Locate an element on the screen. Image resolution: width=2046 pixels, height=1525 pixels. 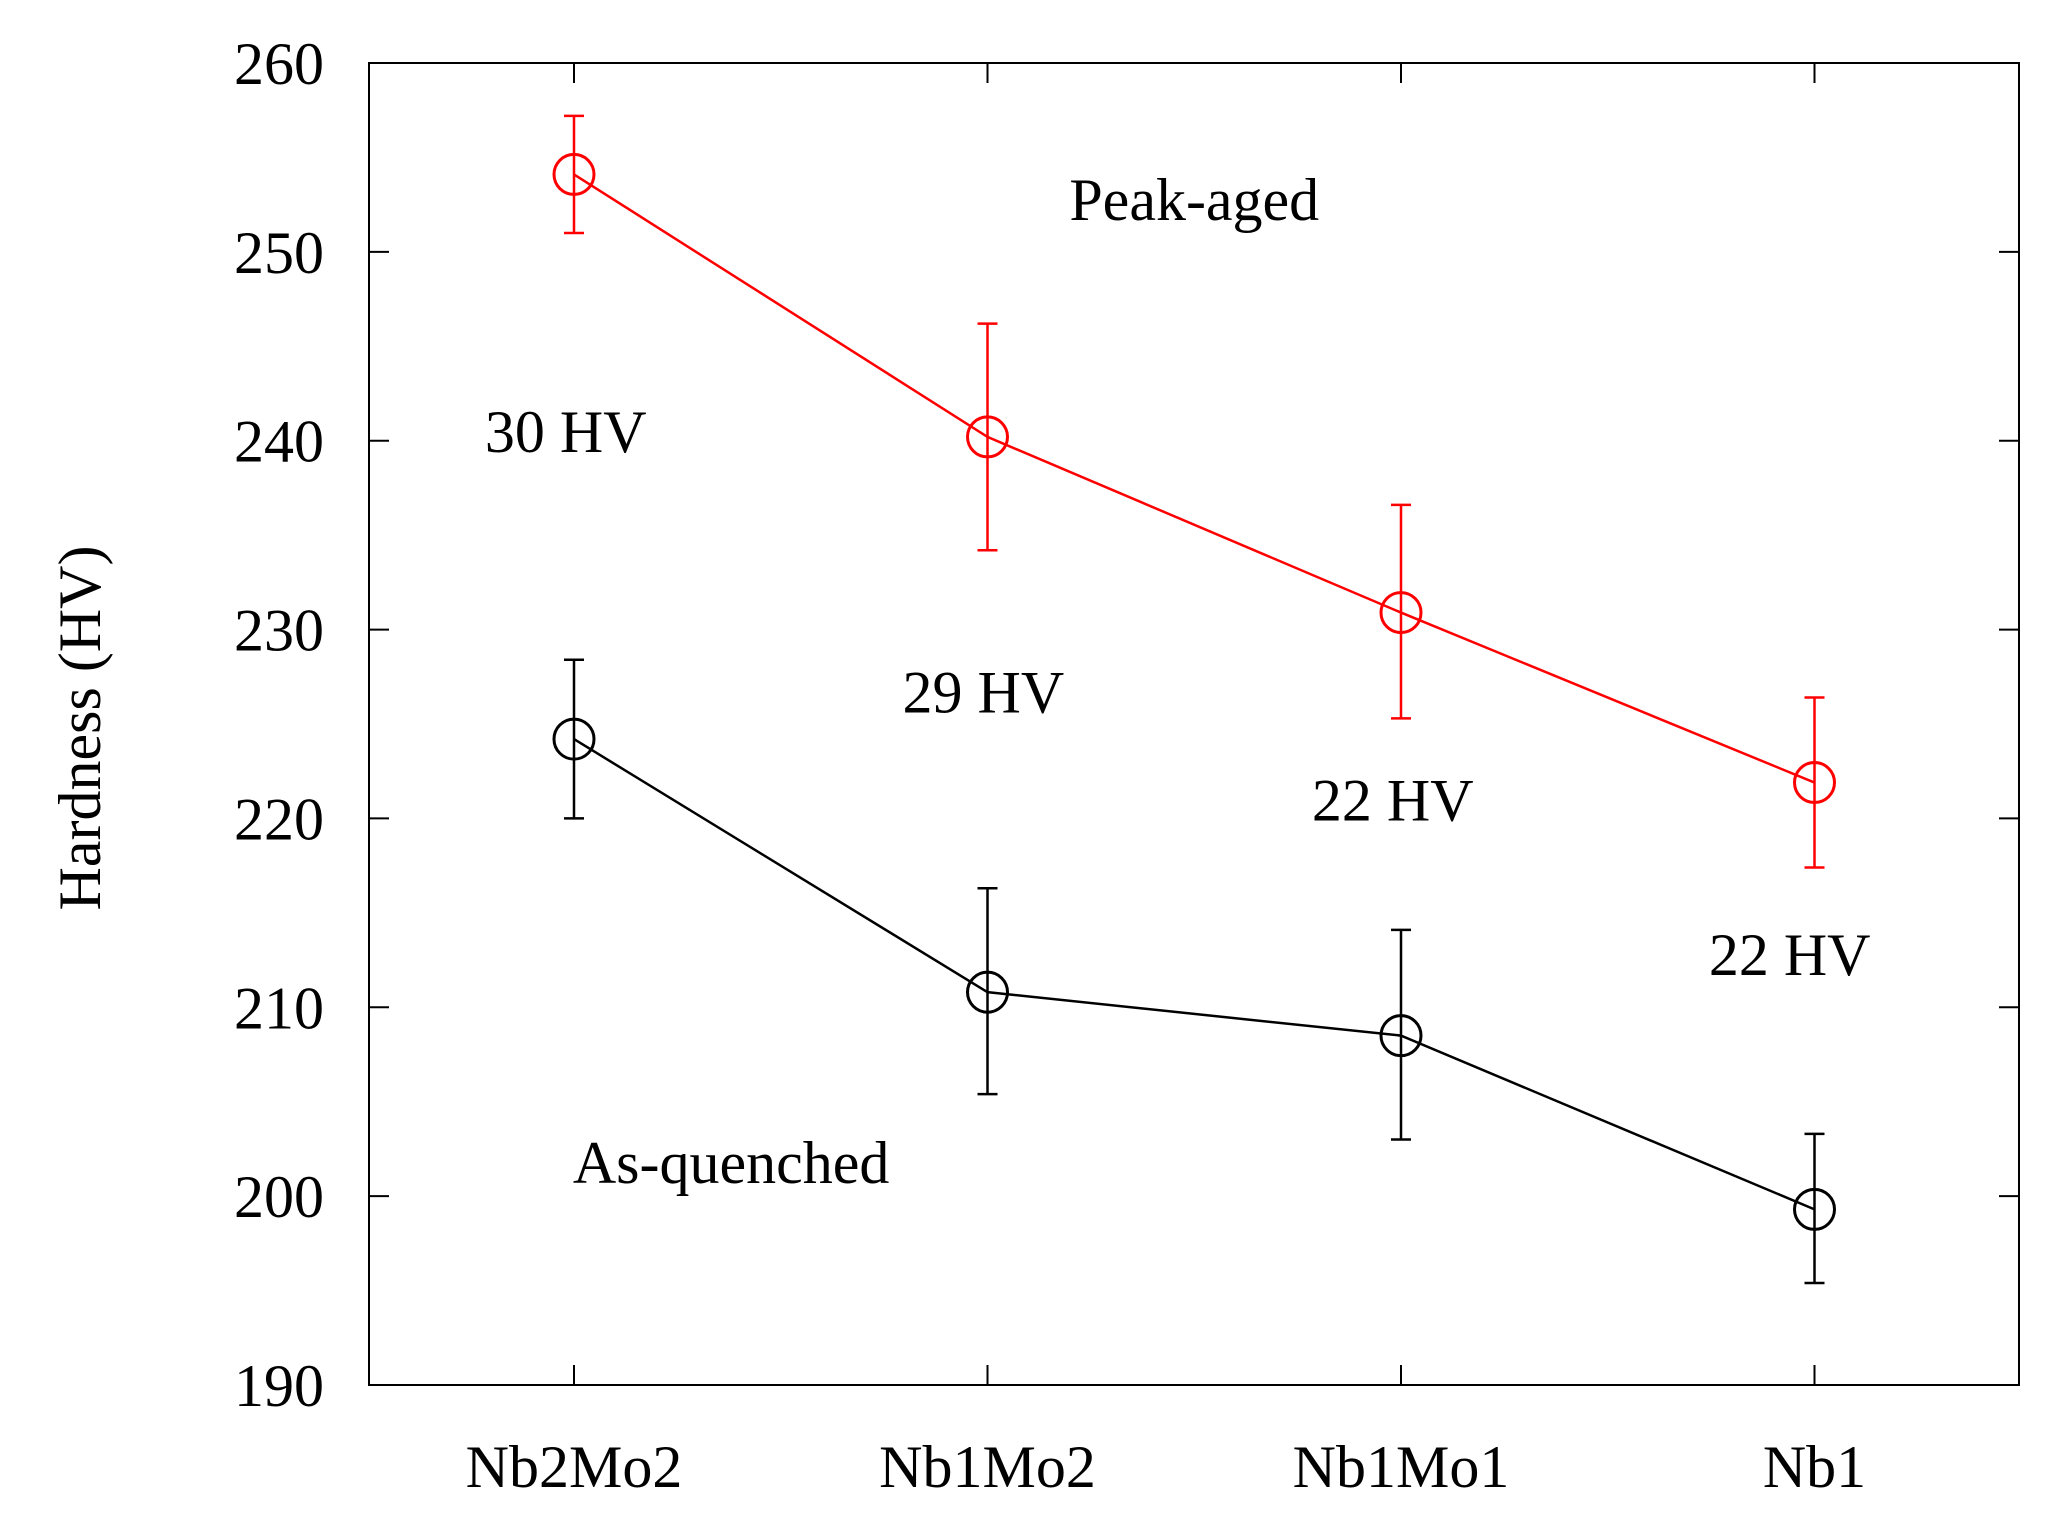
y-tick-label: 240 is located at coordinates (279, 442).